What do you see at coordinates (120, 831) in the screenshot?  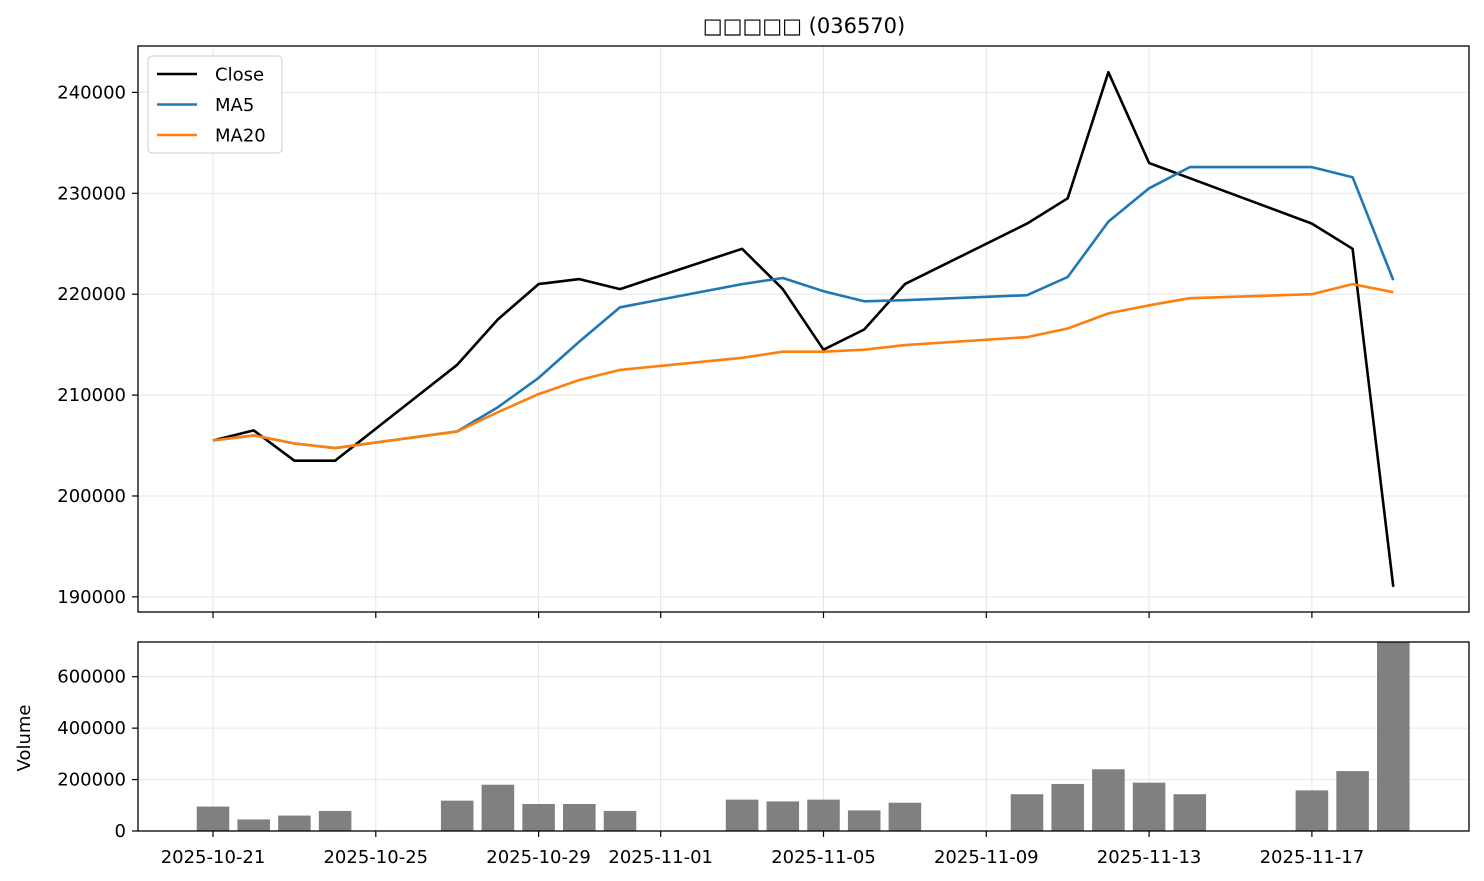 I see `volume-y-tick-label: 0` at bounding box center [120, 831].